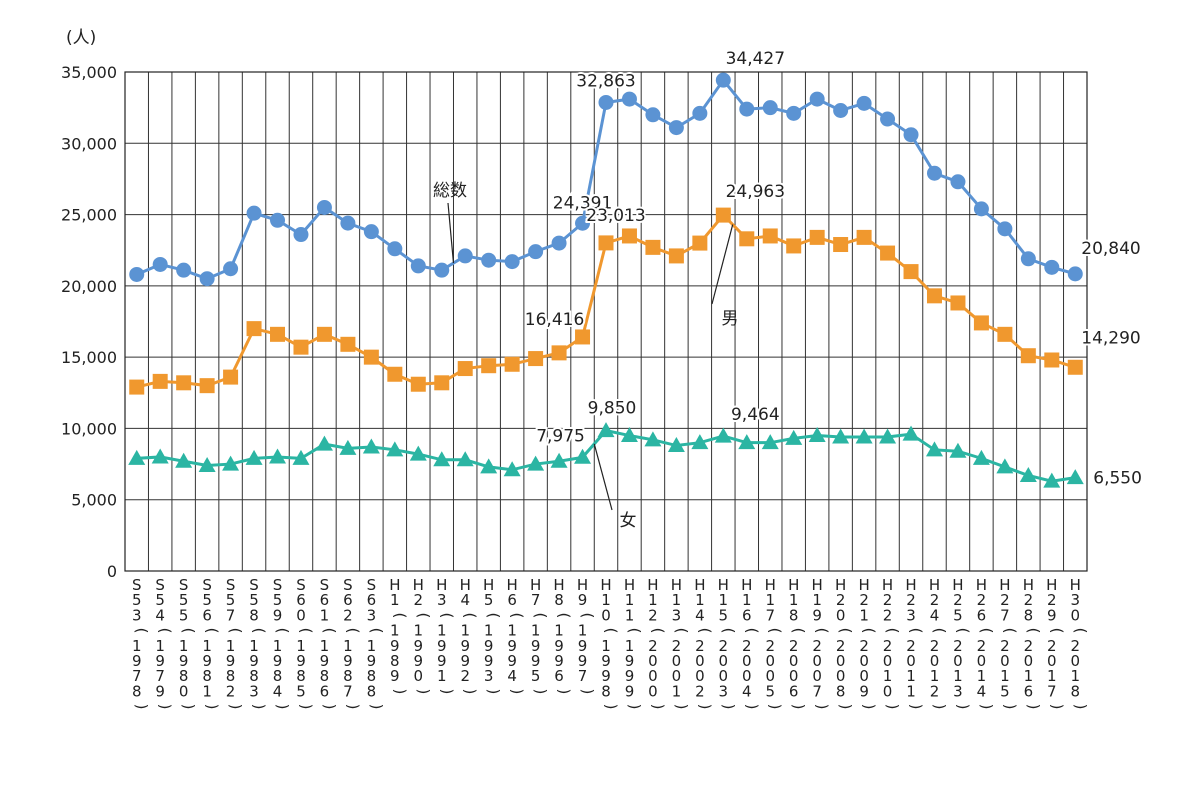 The height and width of the screenshot is (804, 1200). What do you see at coordinates (755, 192) in the screenshot?
I see `data-label: 24,963` at bounding box center [755, 192].